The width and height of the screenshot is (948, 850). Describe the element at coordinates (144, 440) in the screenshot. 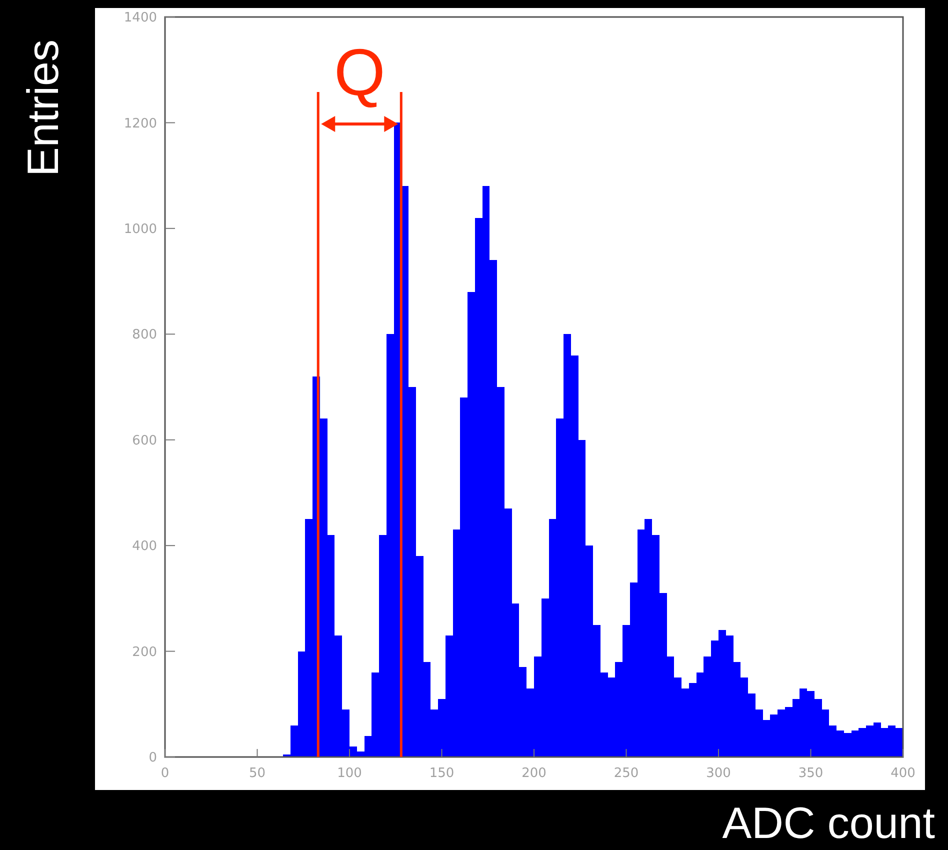

I see `y-tick-label: 600` at that location.